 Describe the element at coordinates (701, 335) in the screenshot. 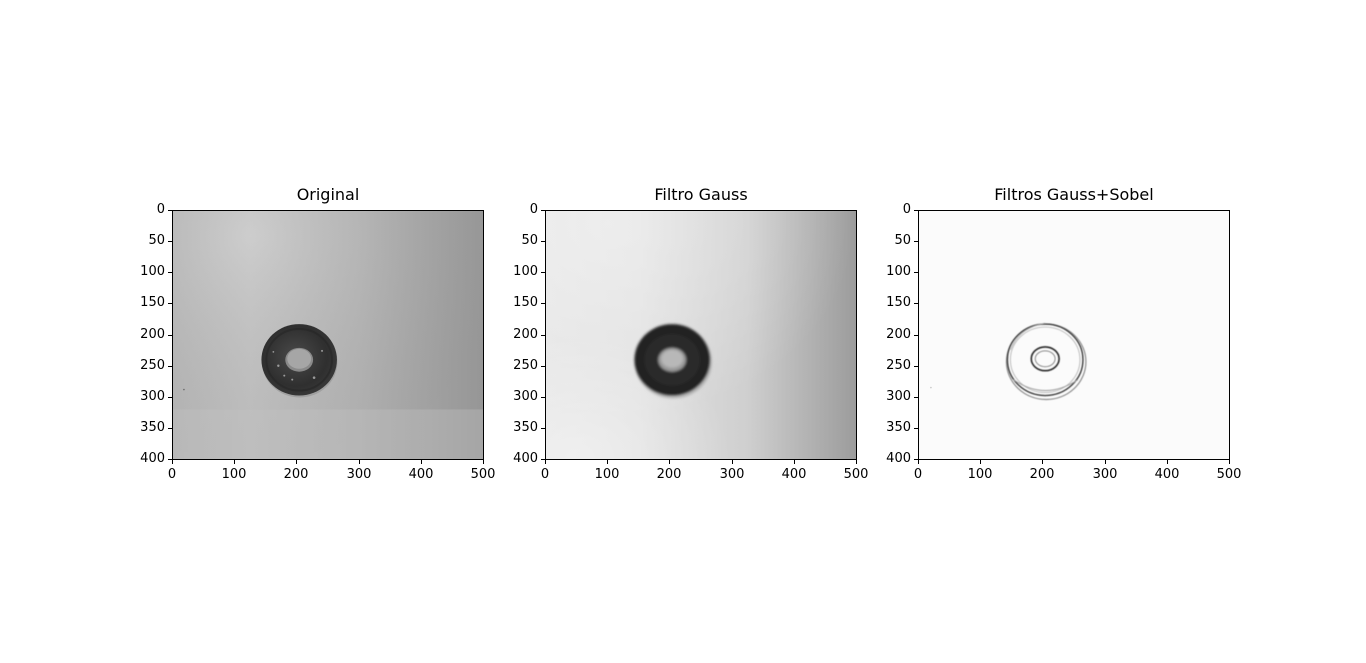

I see `image-gauss` at that location.